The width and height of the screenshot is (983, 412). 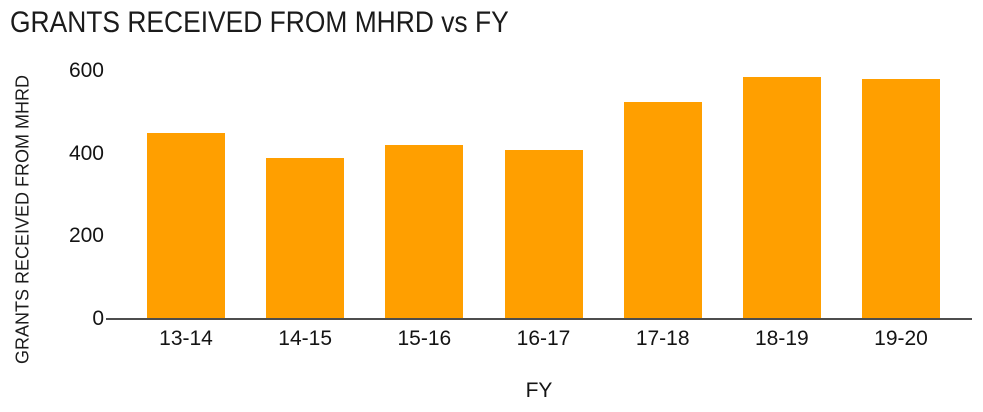 I want to click on y-axis-title: GRANTS RECEIVED FROM MHRD, so click(x=22, y=220).